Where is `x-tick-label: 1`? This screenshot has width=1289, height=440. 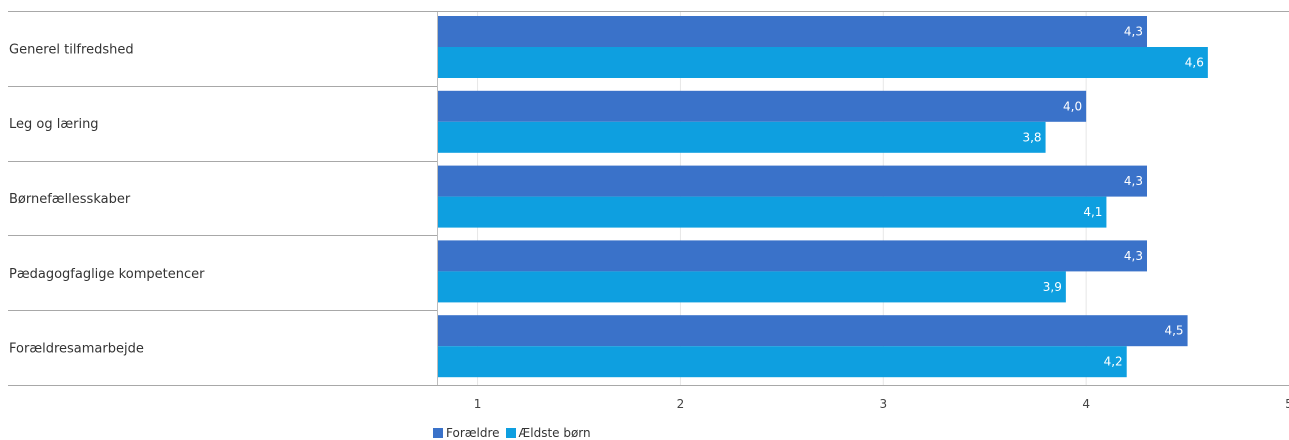 x-tick-label: 1 is located at coordinates (478, 404).